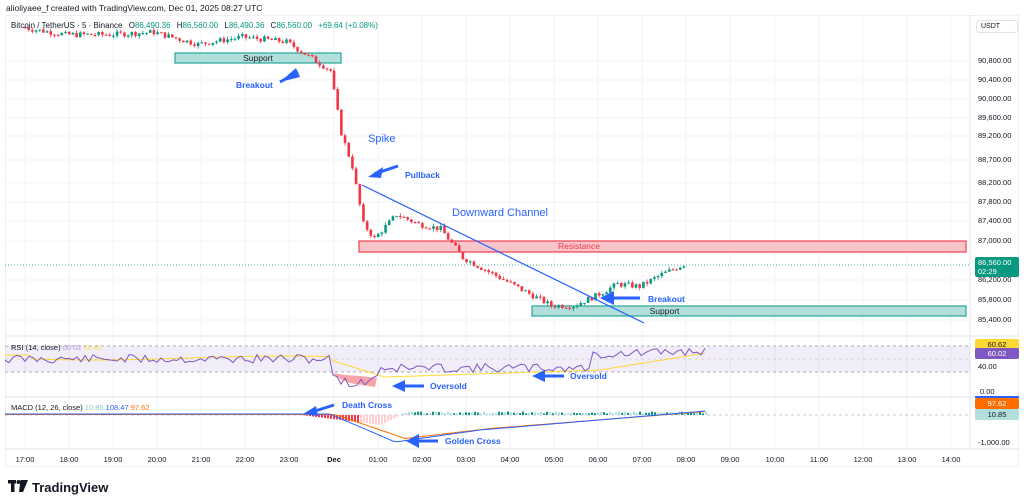  Describe the element at coordinates (997, 403) in the screenshot. I see `macd-signal-tag: 97.62` at that location.